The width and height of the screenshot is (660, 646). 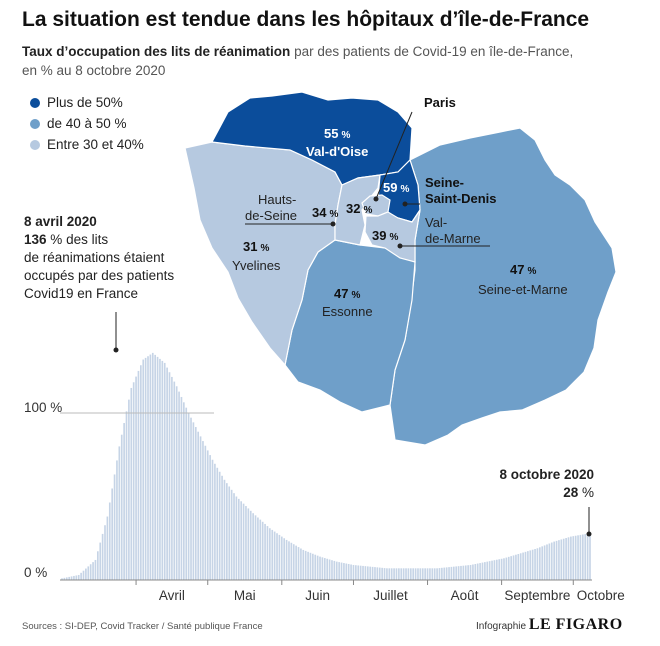 I want to click on seine-et-marne-name: Seine-et-Marne, so click(x=523, y=289).